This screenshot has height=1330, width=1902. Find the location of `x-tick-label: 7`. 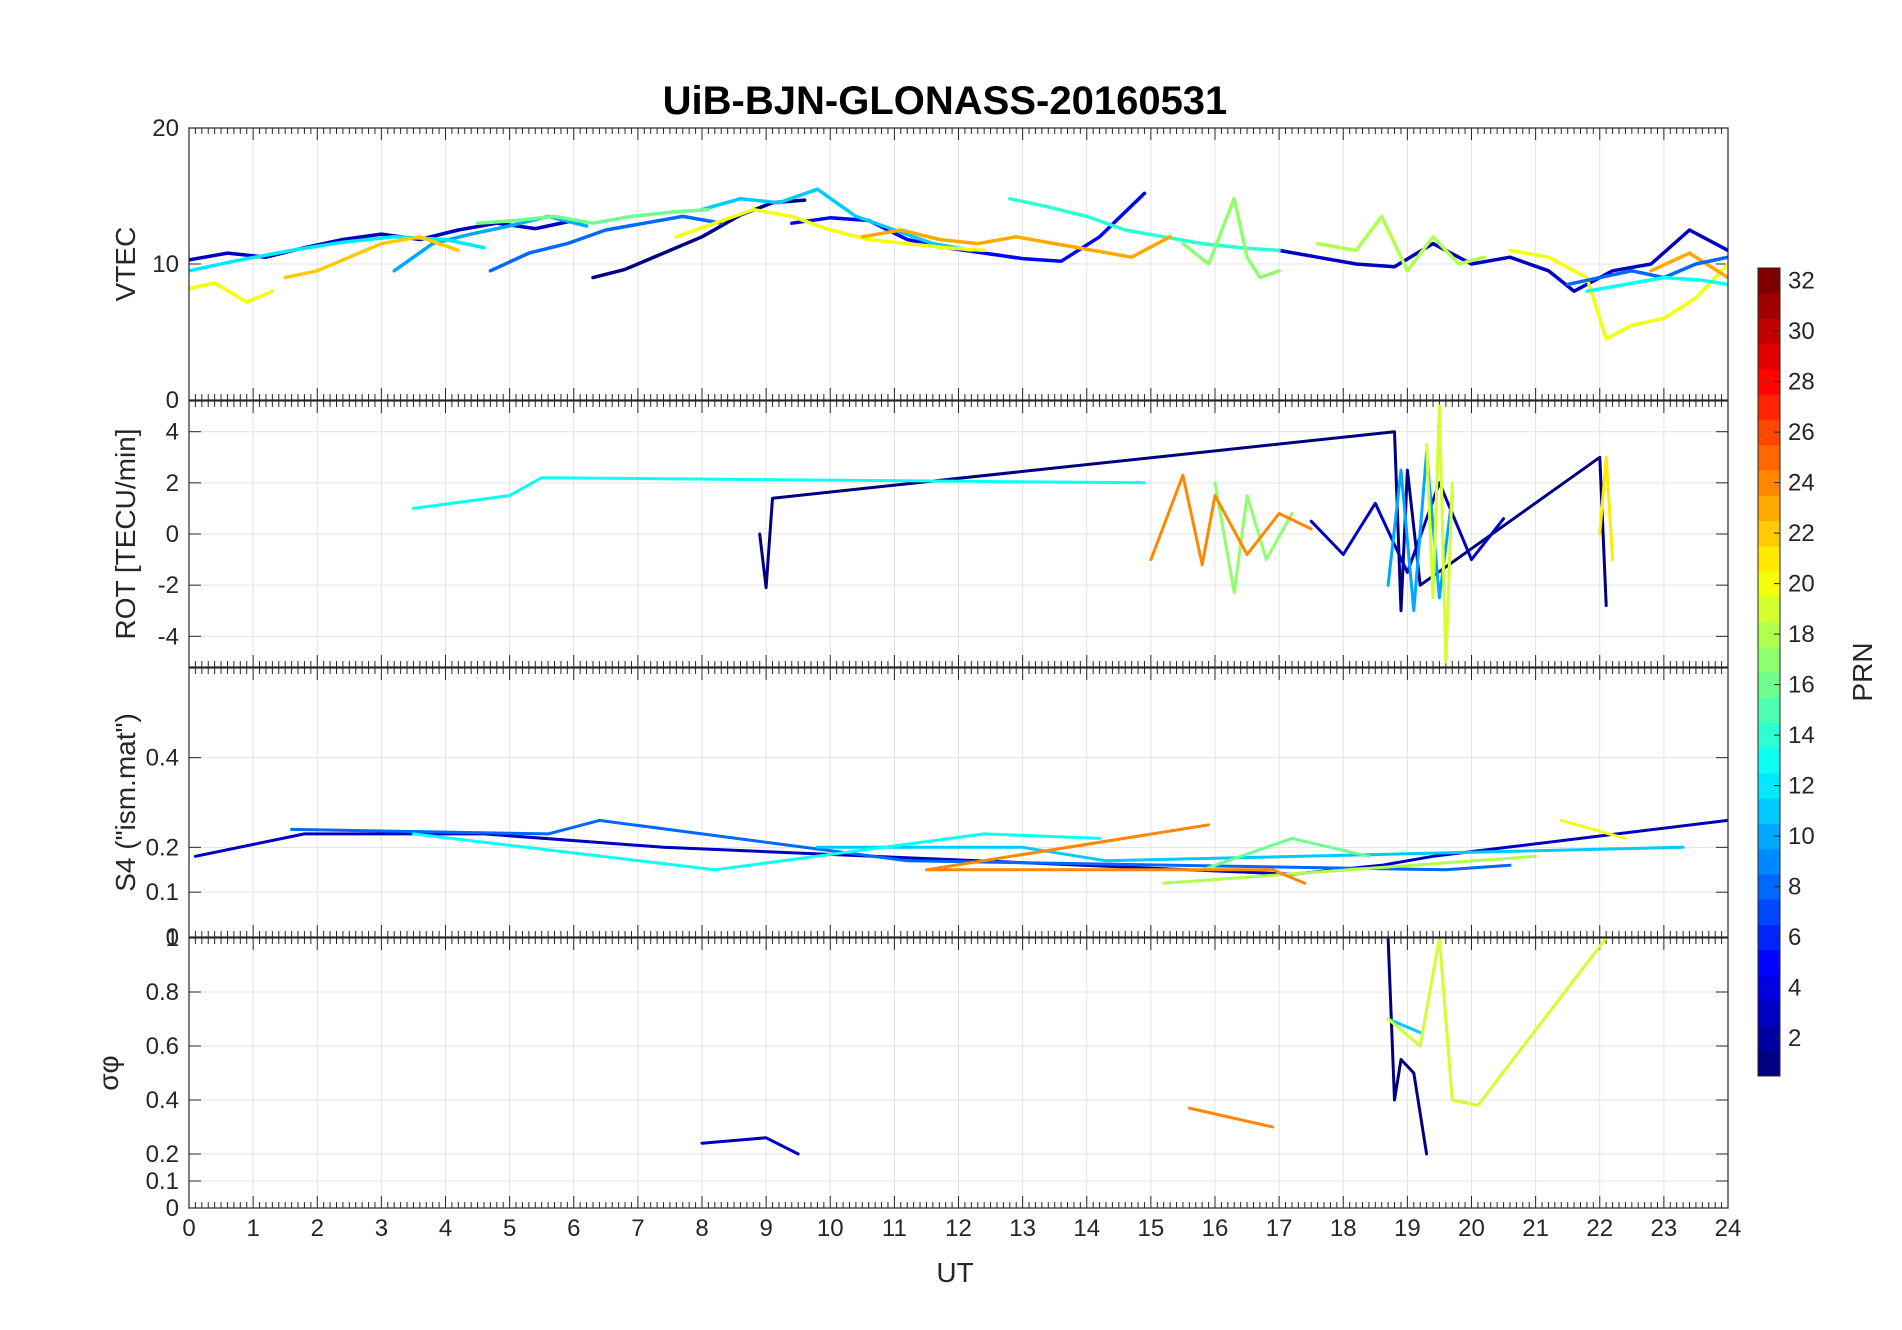

x-tick-label: 7 is located at coordinates (637, 1228).